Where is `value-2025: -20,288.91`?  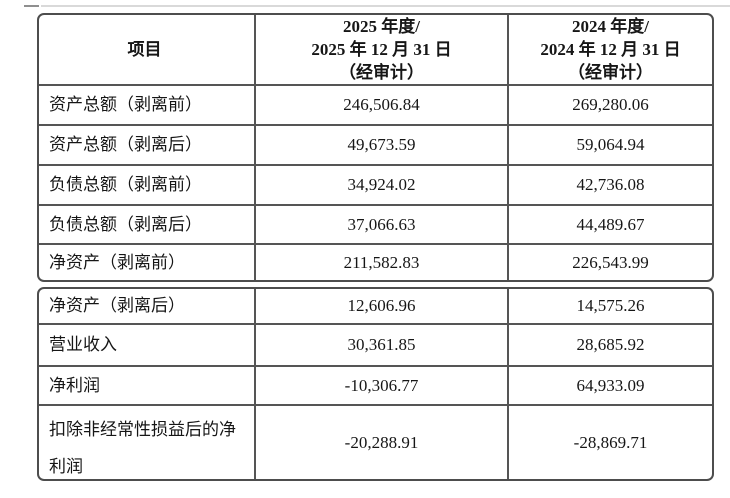 value-2025: -20,288.91 is located at coordinates (380, 442).